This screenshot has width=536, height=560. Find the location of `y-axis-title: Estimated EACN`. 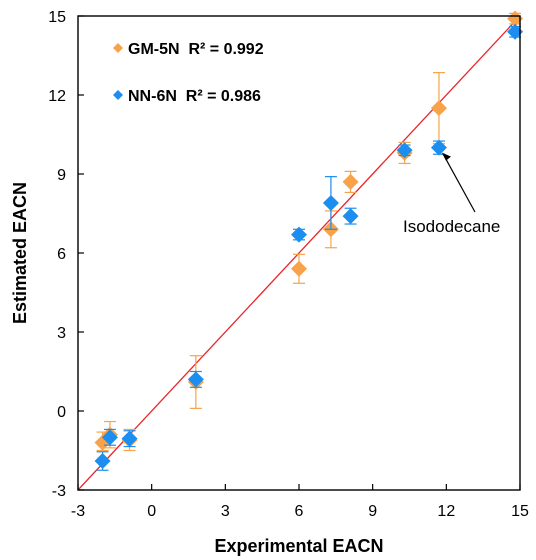

y-axis-title: Estimated EACN is located at coordinates (20, 253).